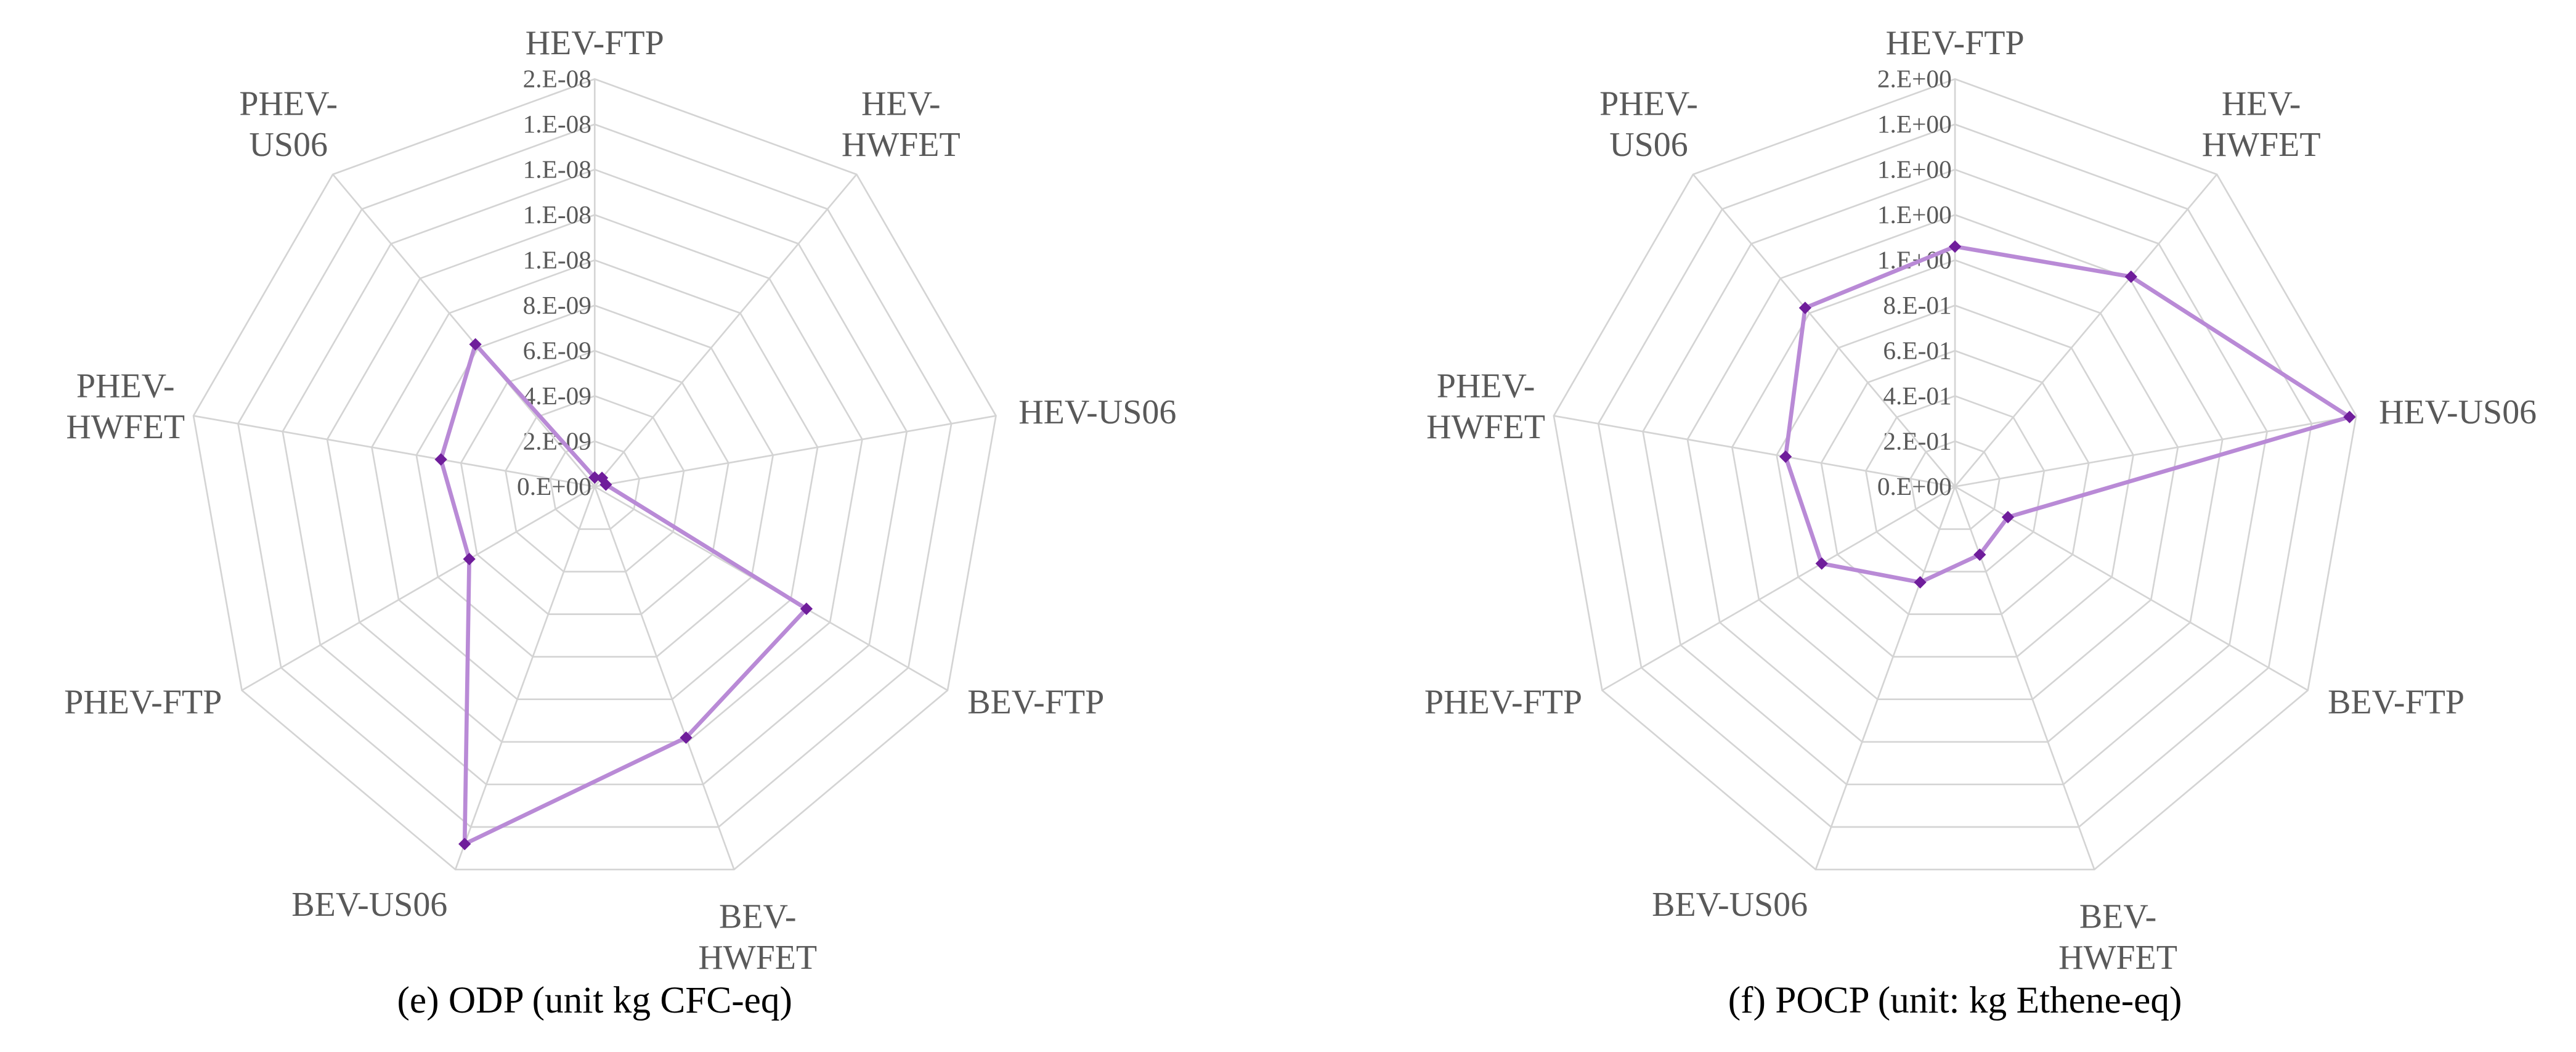  What do you see at coordinates (1917, 305) in the screenshot?
I see `r-tick-label: 8.E-01` at bounding box center [1917, 305].